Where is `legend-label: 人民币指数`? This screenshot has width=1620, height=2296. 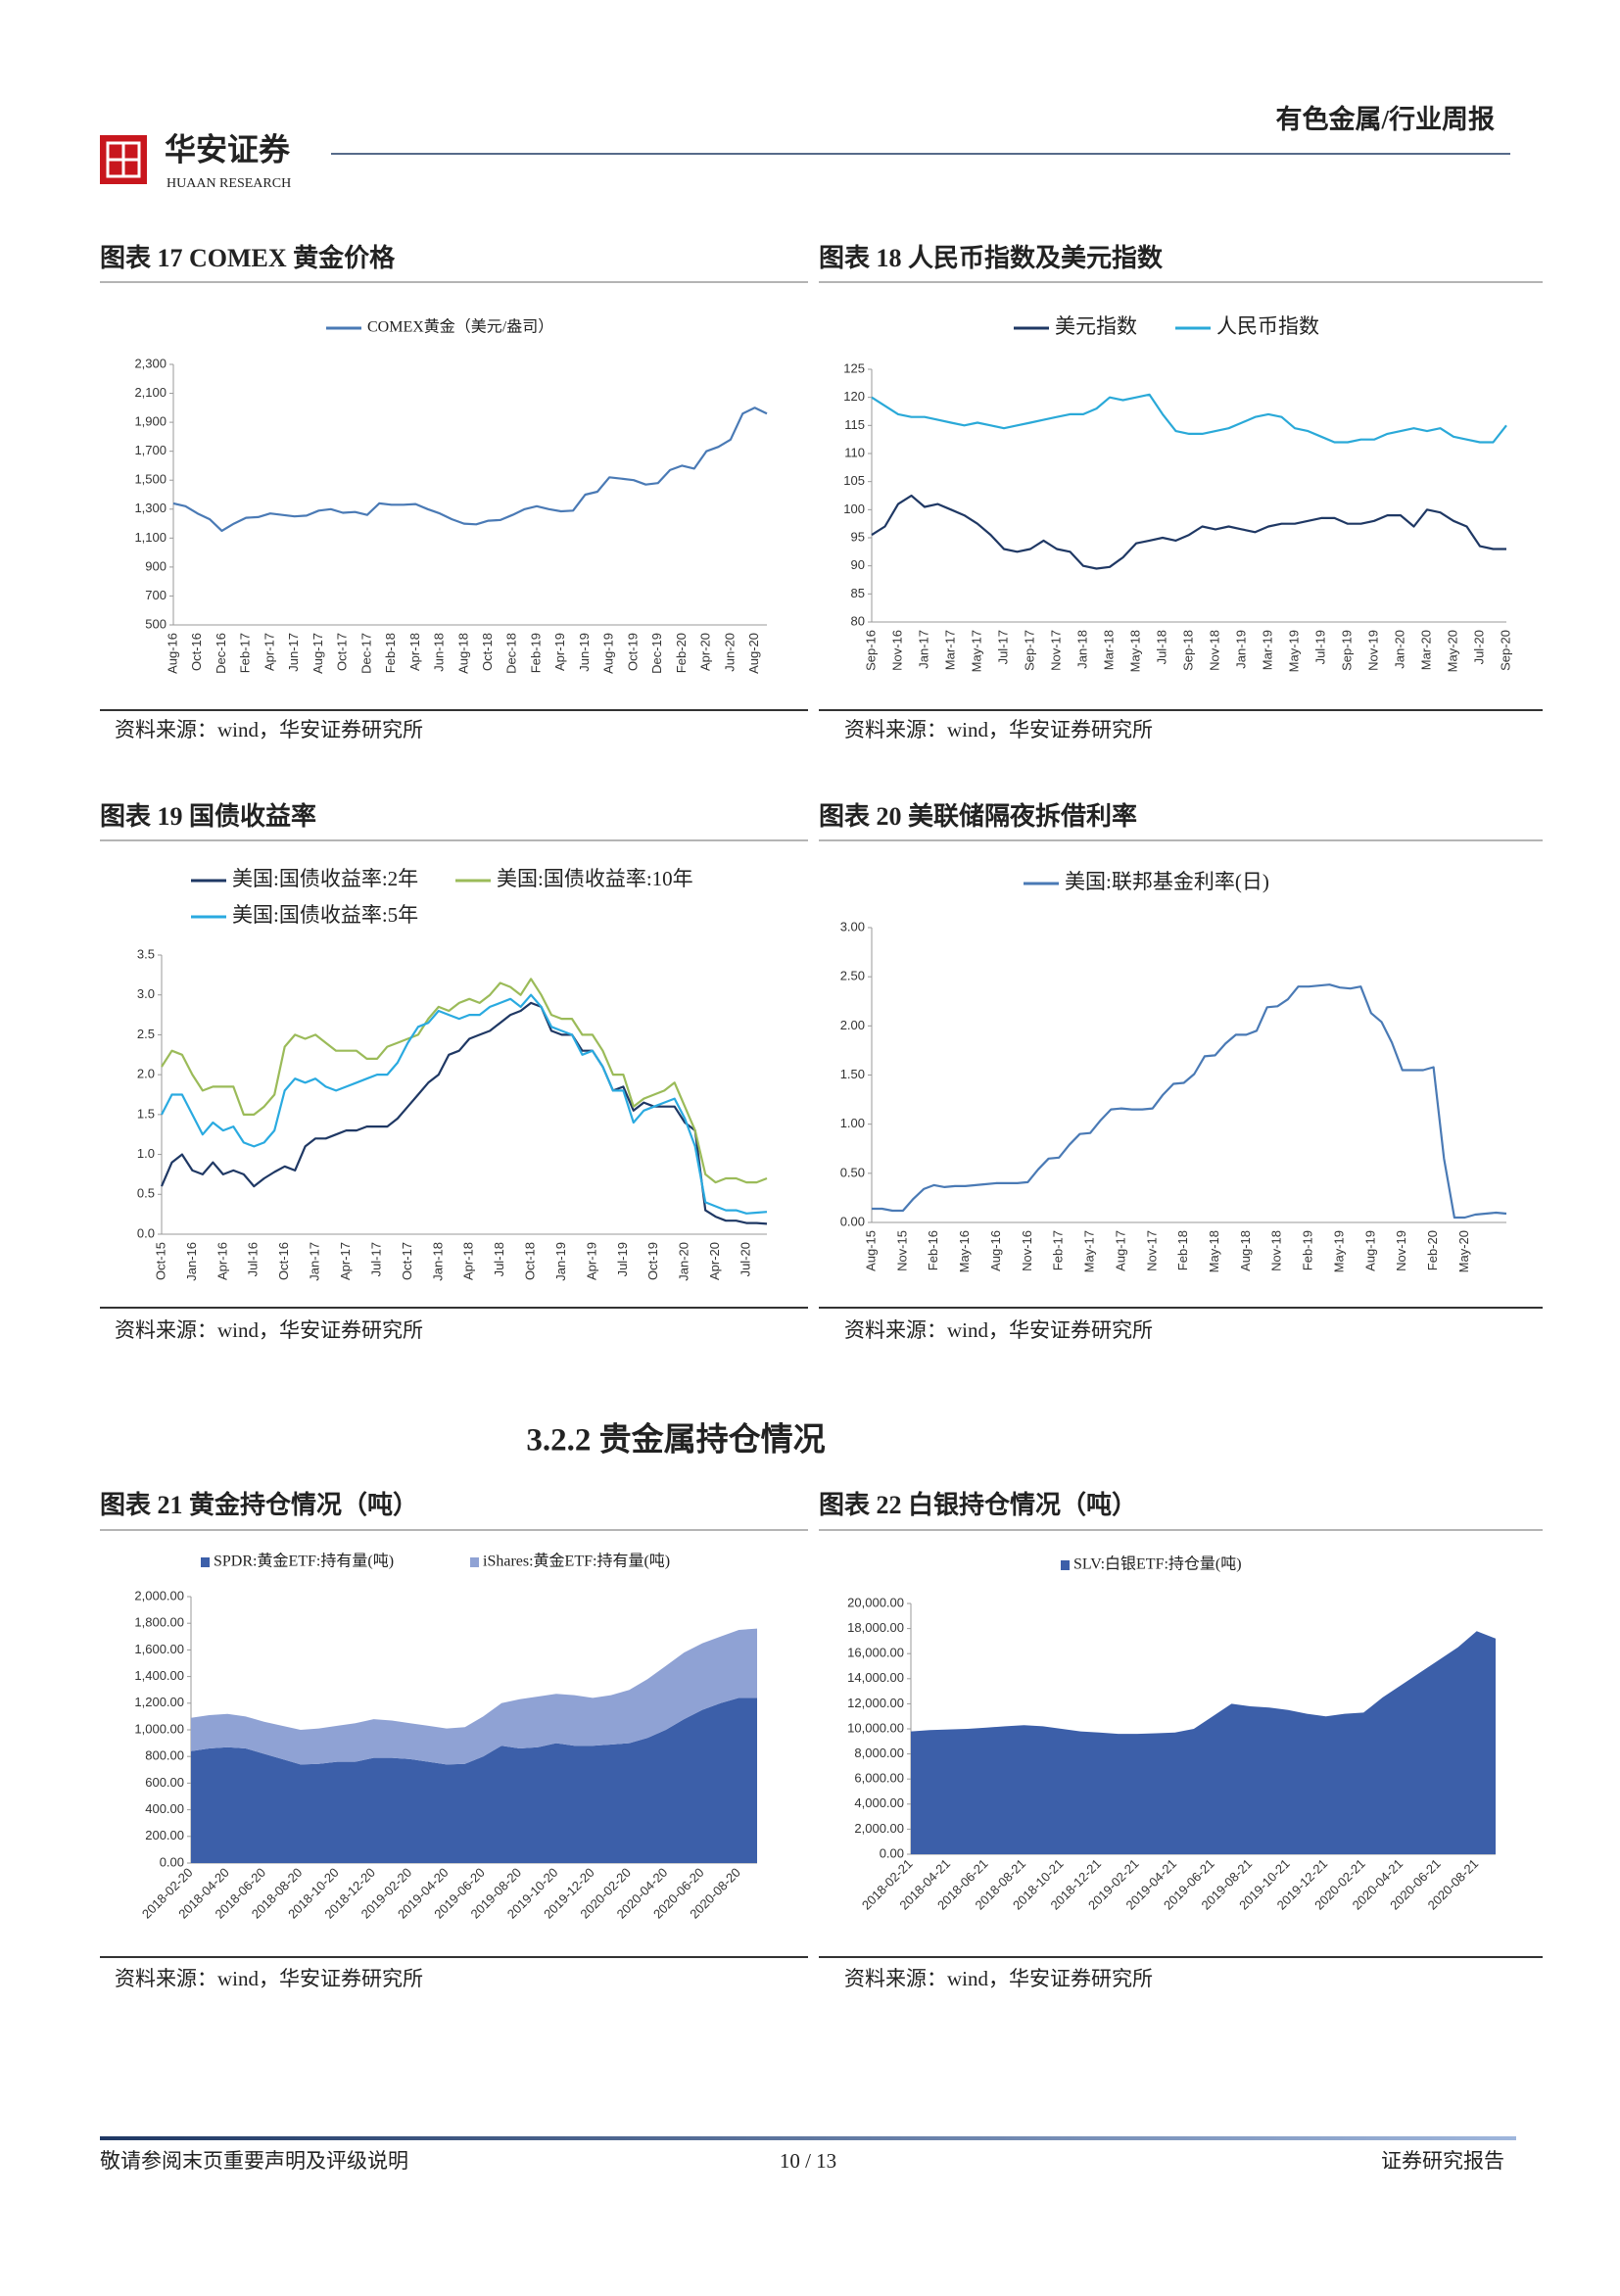 legend-label: 人民币指数 is located at coordinates (1267, 326).